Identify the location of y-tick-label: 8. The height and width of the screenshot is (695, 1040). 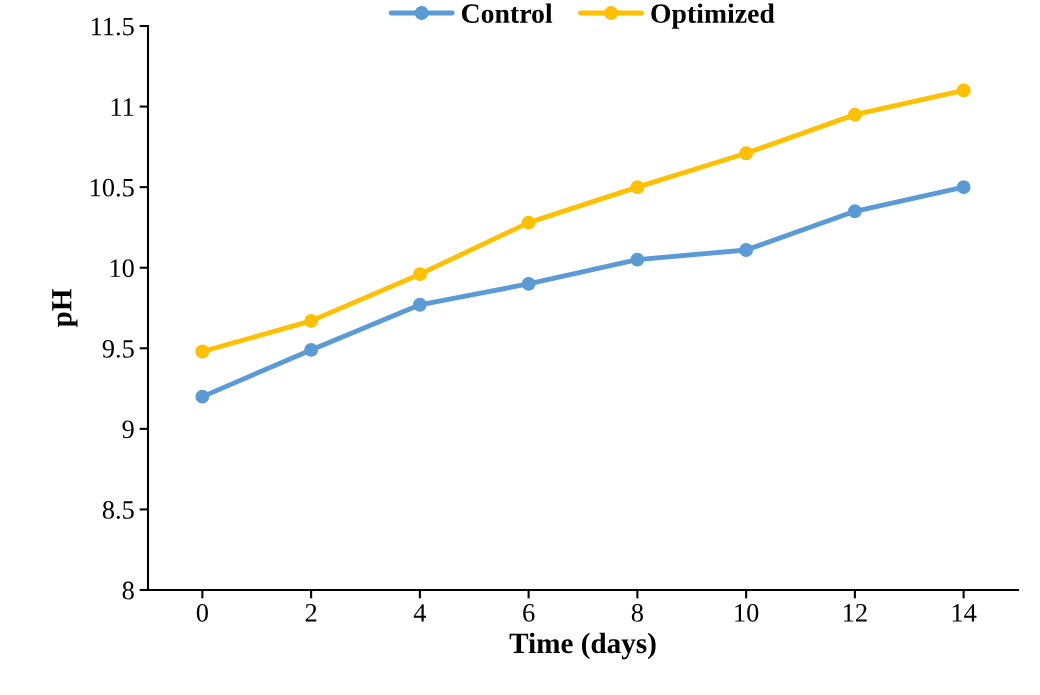
(128, 590).